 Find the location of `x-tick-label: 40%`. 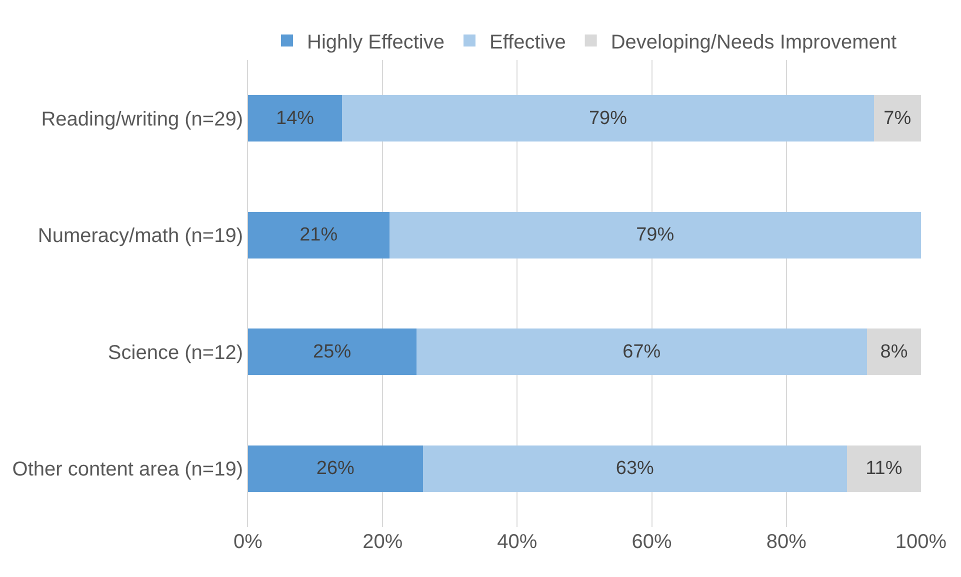

x-tick-label: 40% is located at coordinates (517, 542).